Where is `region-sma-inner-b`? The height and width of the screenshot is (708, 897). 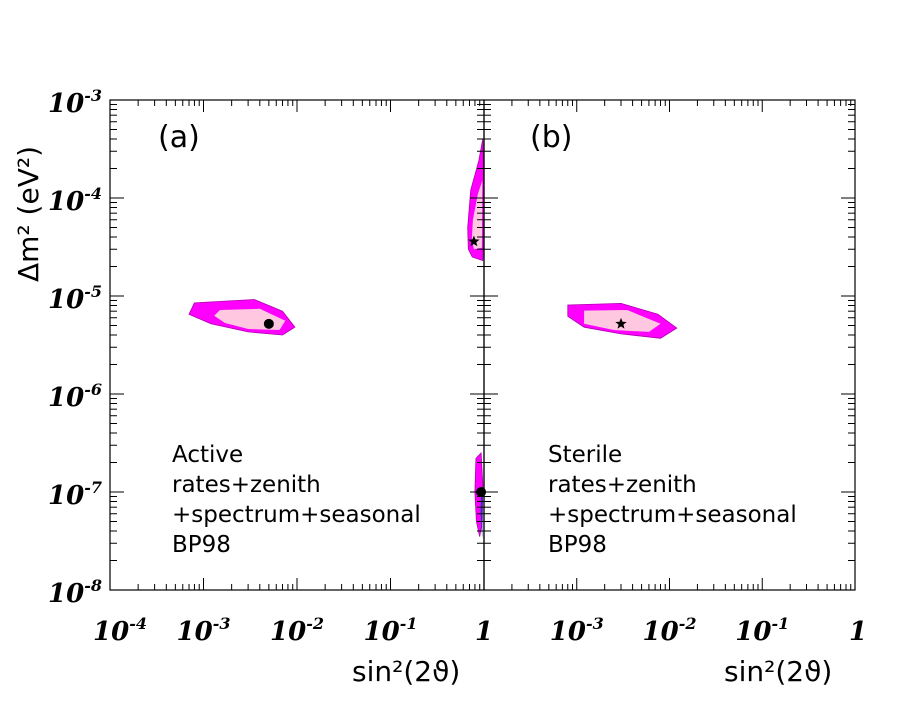
region-sma-inner-b is located at coordinates (622, 321).